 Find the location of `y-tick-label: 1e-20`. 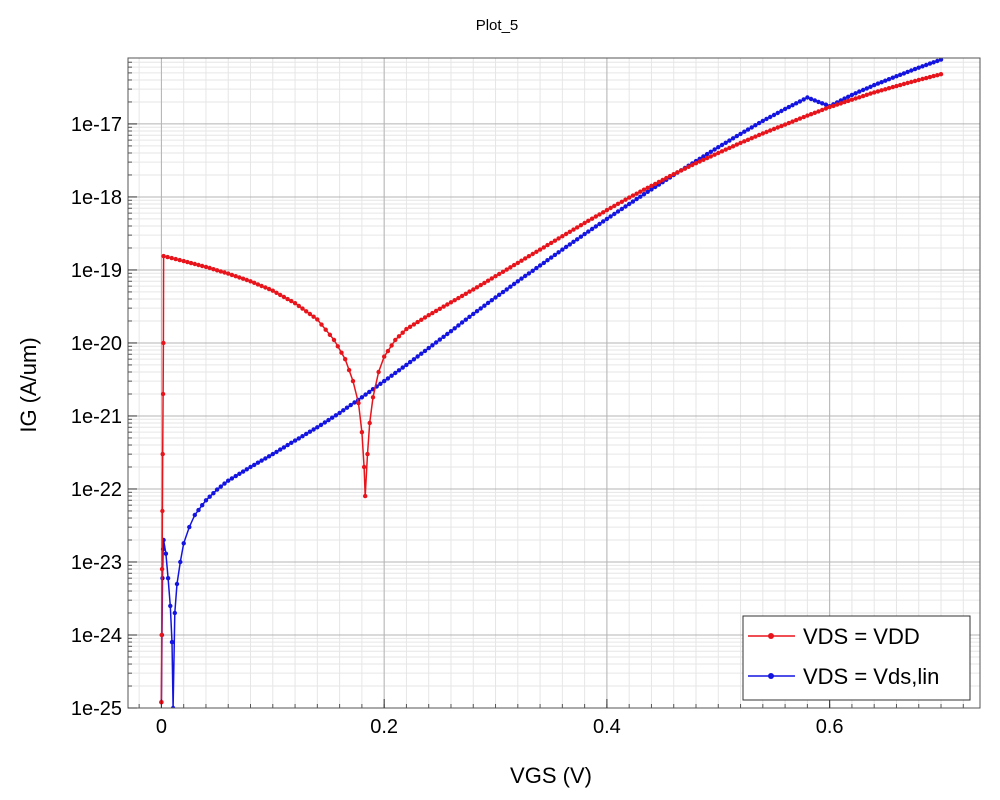

y-tick-label: 1e-20 is located at coordinates (96, 344).